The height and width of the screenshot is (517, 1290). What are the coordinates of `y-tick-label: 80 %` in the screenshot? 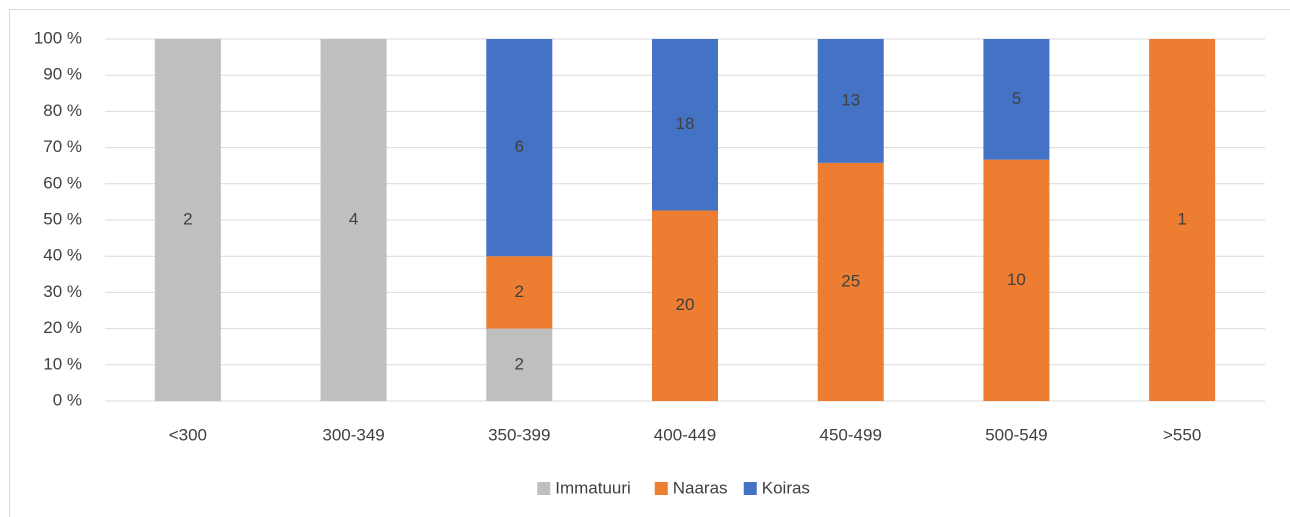 It's located at (62, 110).